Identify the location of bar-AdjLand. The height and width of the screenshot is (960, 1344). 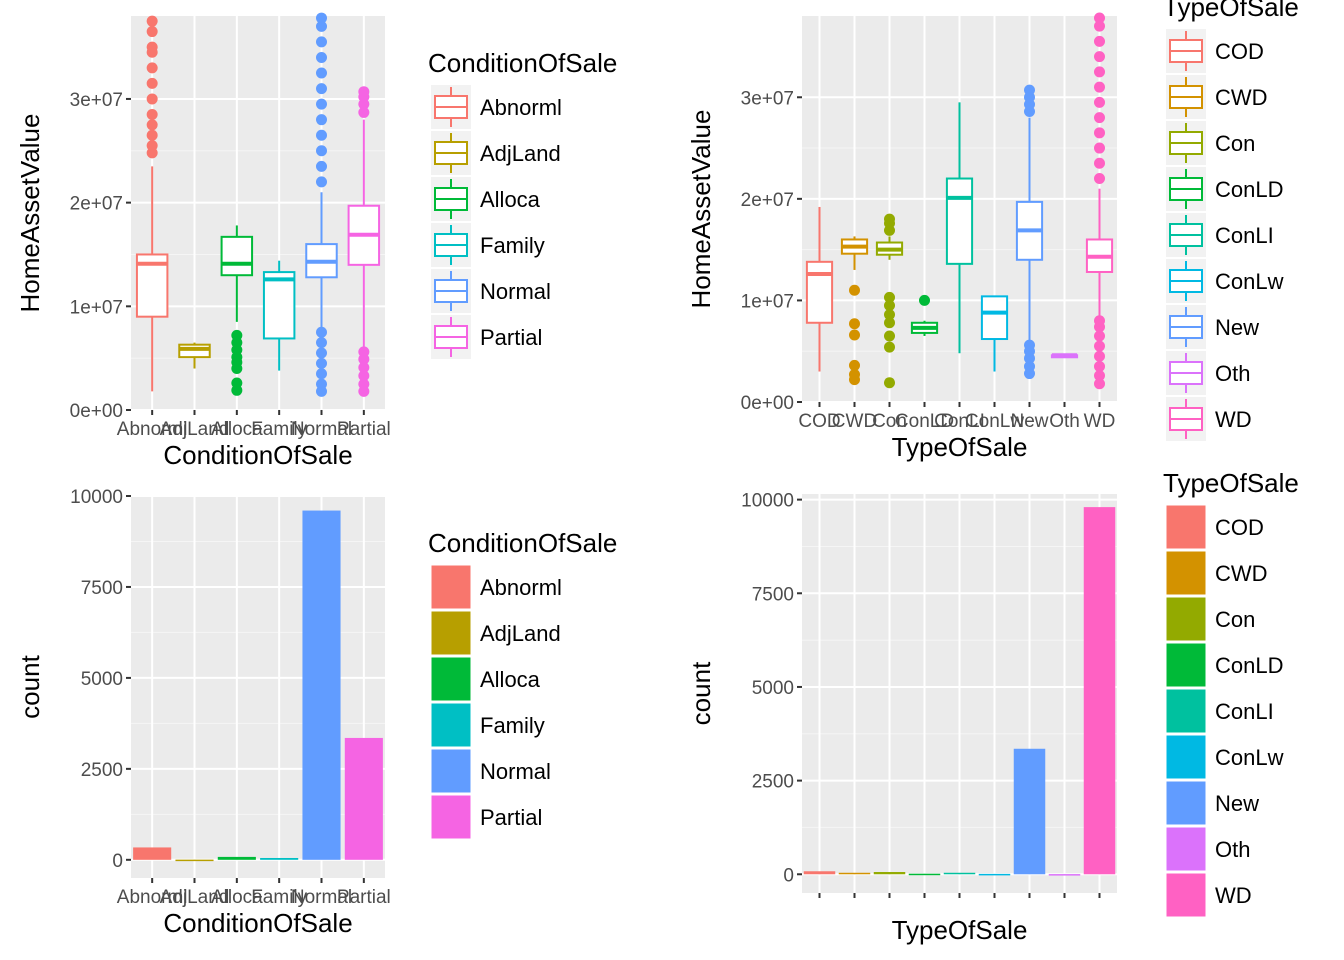
(194, 860).